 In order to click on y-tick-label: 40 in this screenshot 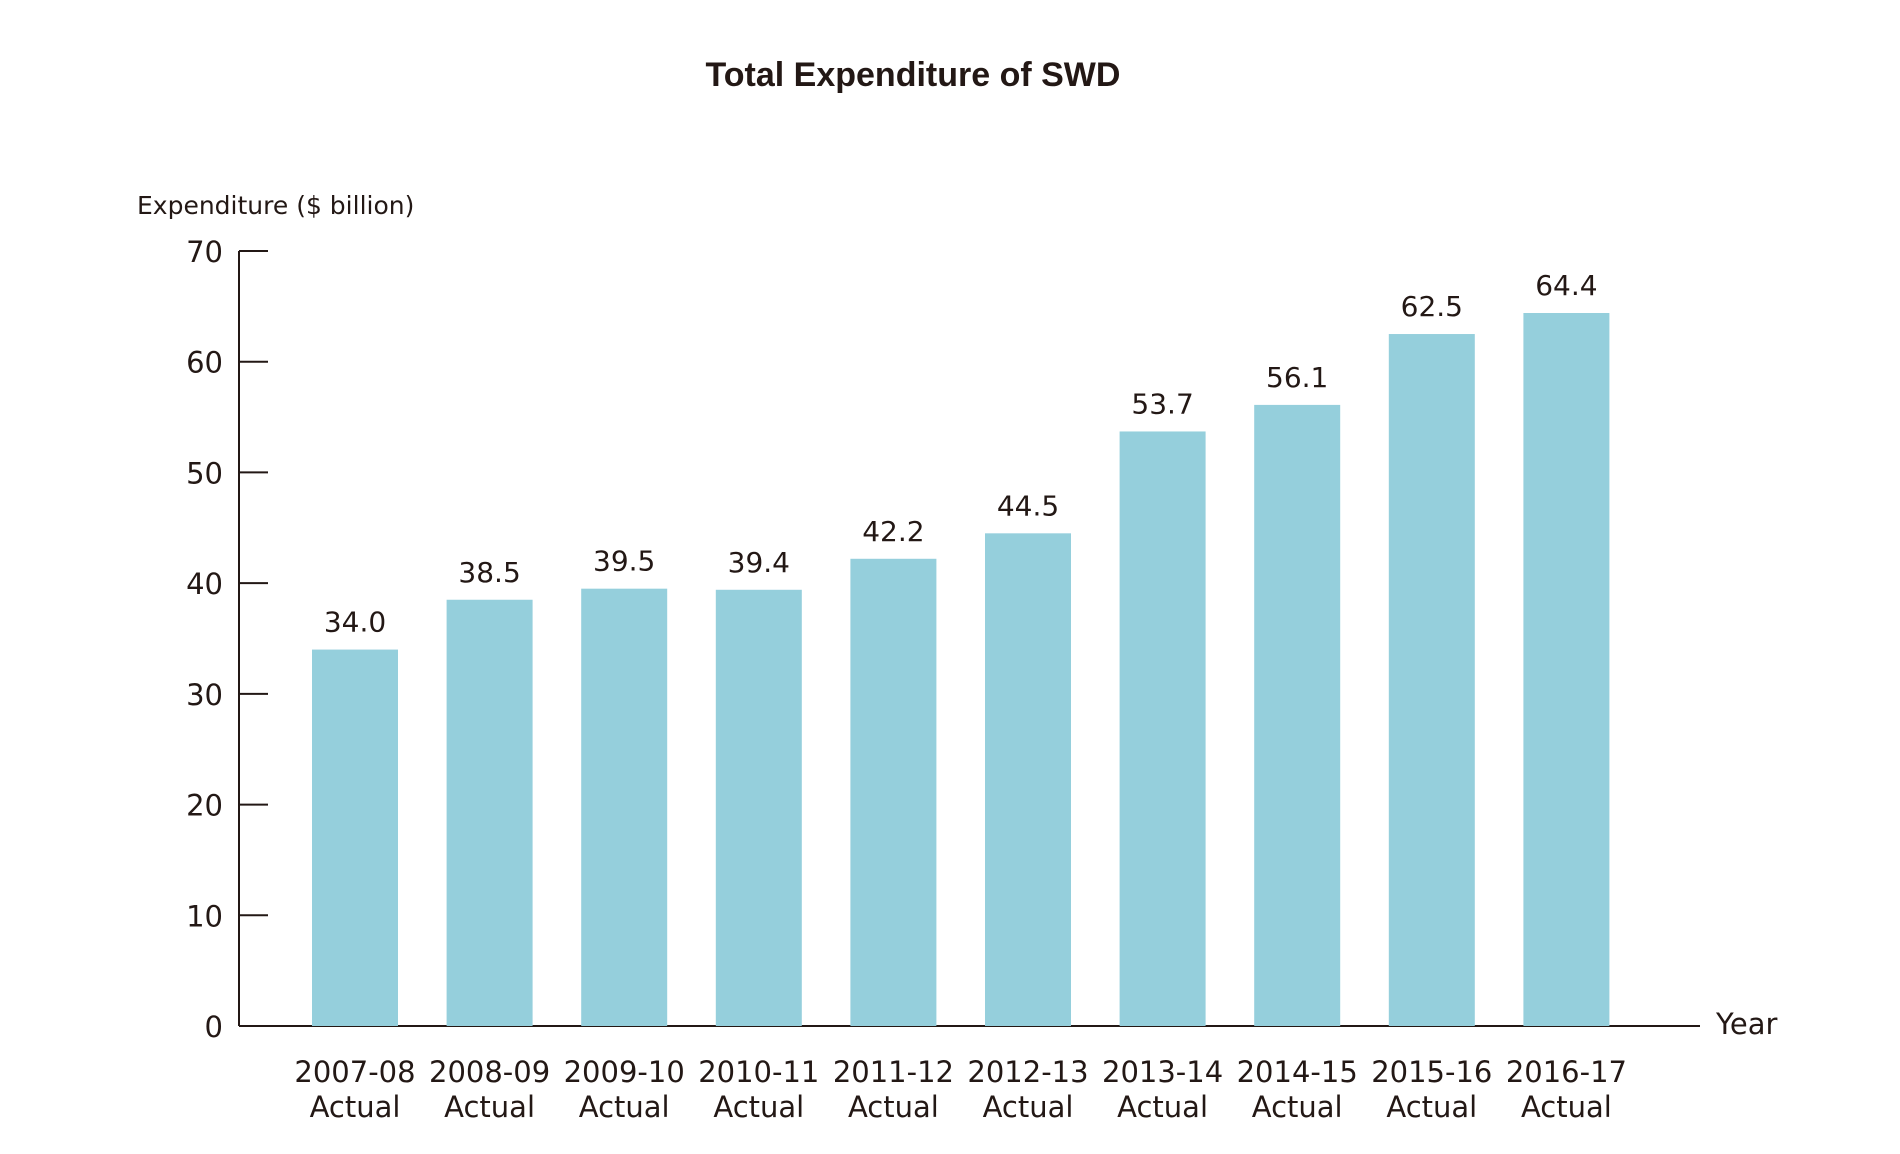, I will do `click(204, 584)`.